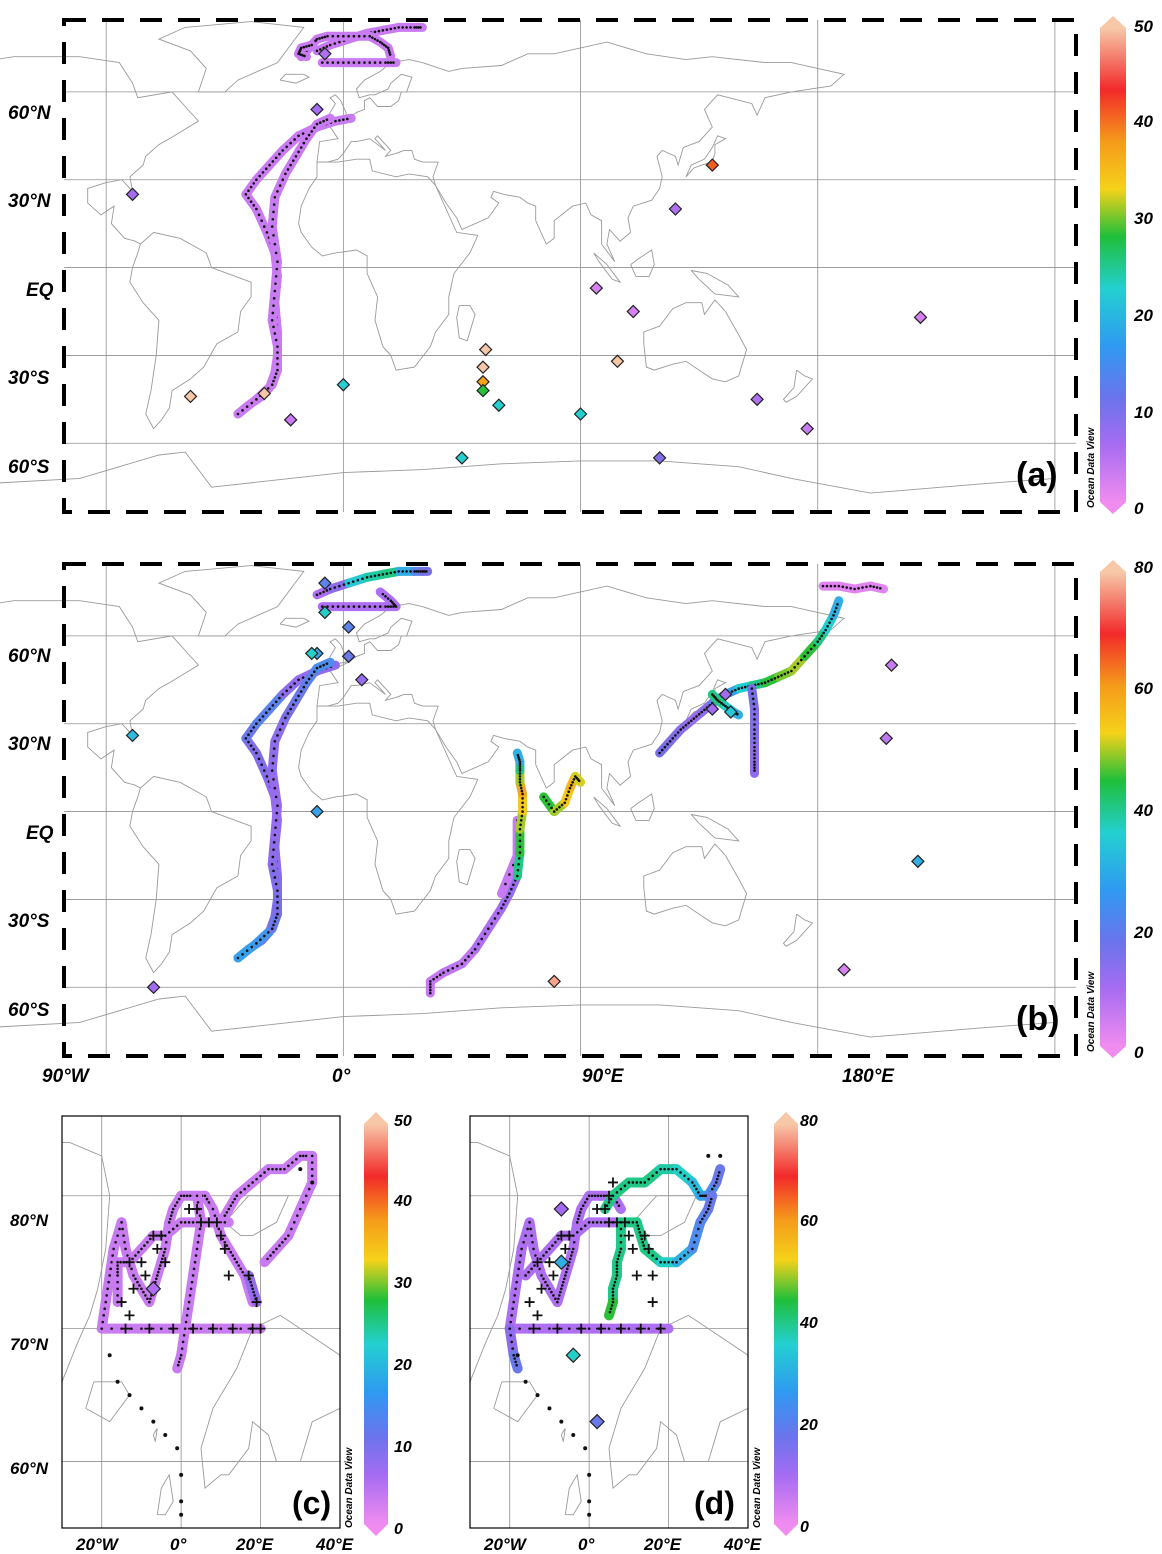 This screenshot has height=1554, width=1162. What do you see at coordinates (804, 1527) in the screenshot?
I see `panel-d-colorbar-tick: 0` at bounding box center [804, 1527].